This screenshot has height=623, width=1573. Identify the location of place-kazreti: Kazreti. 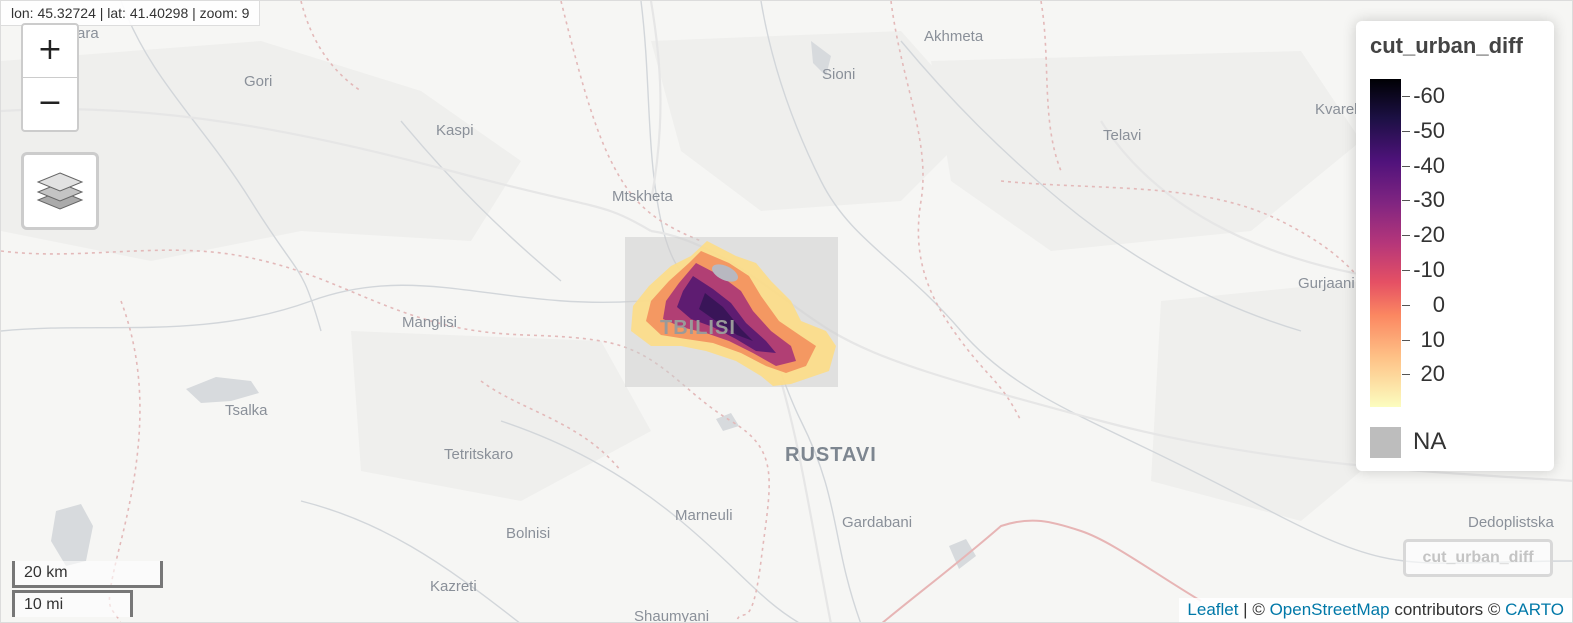
(453, 586).